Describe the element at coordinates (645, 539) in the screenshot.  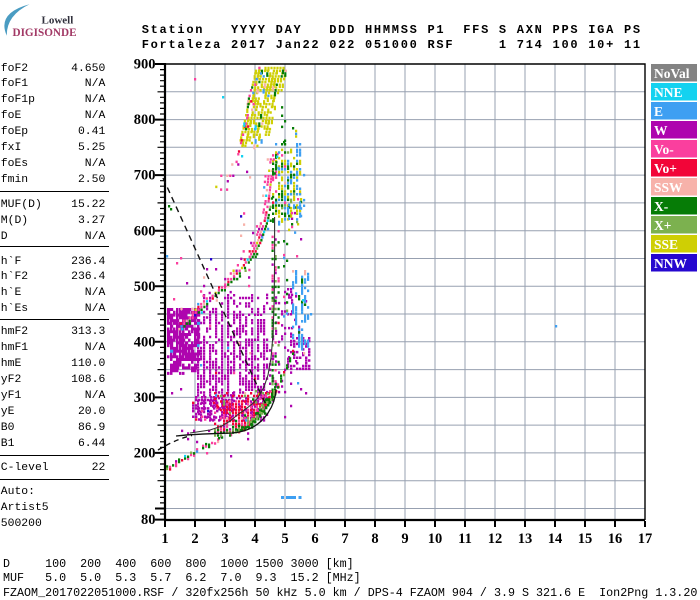
I see `svg-text: 17` at that location.